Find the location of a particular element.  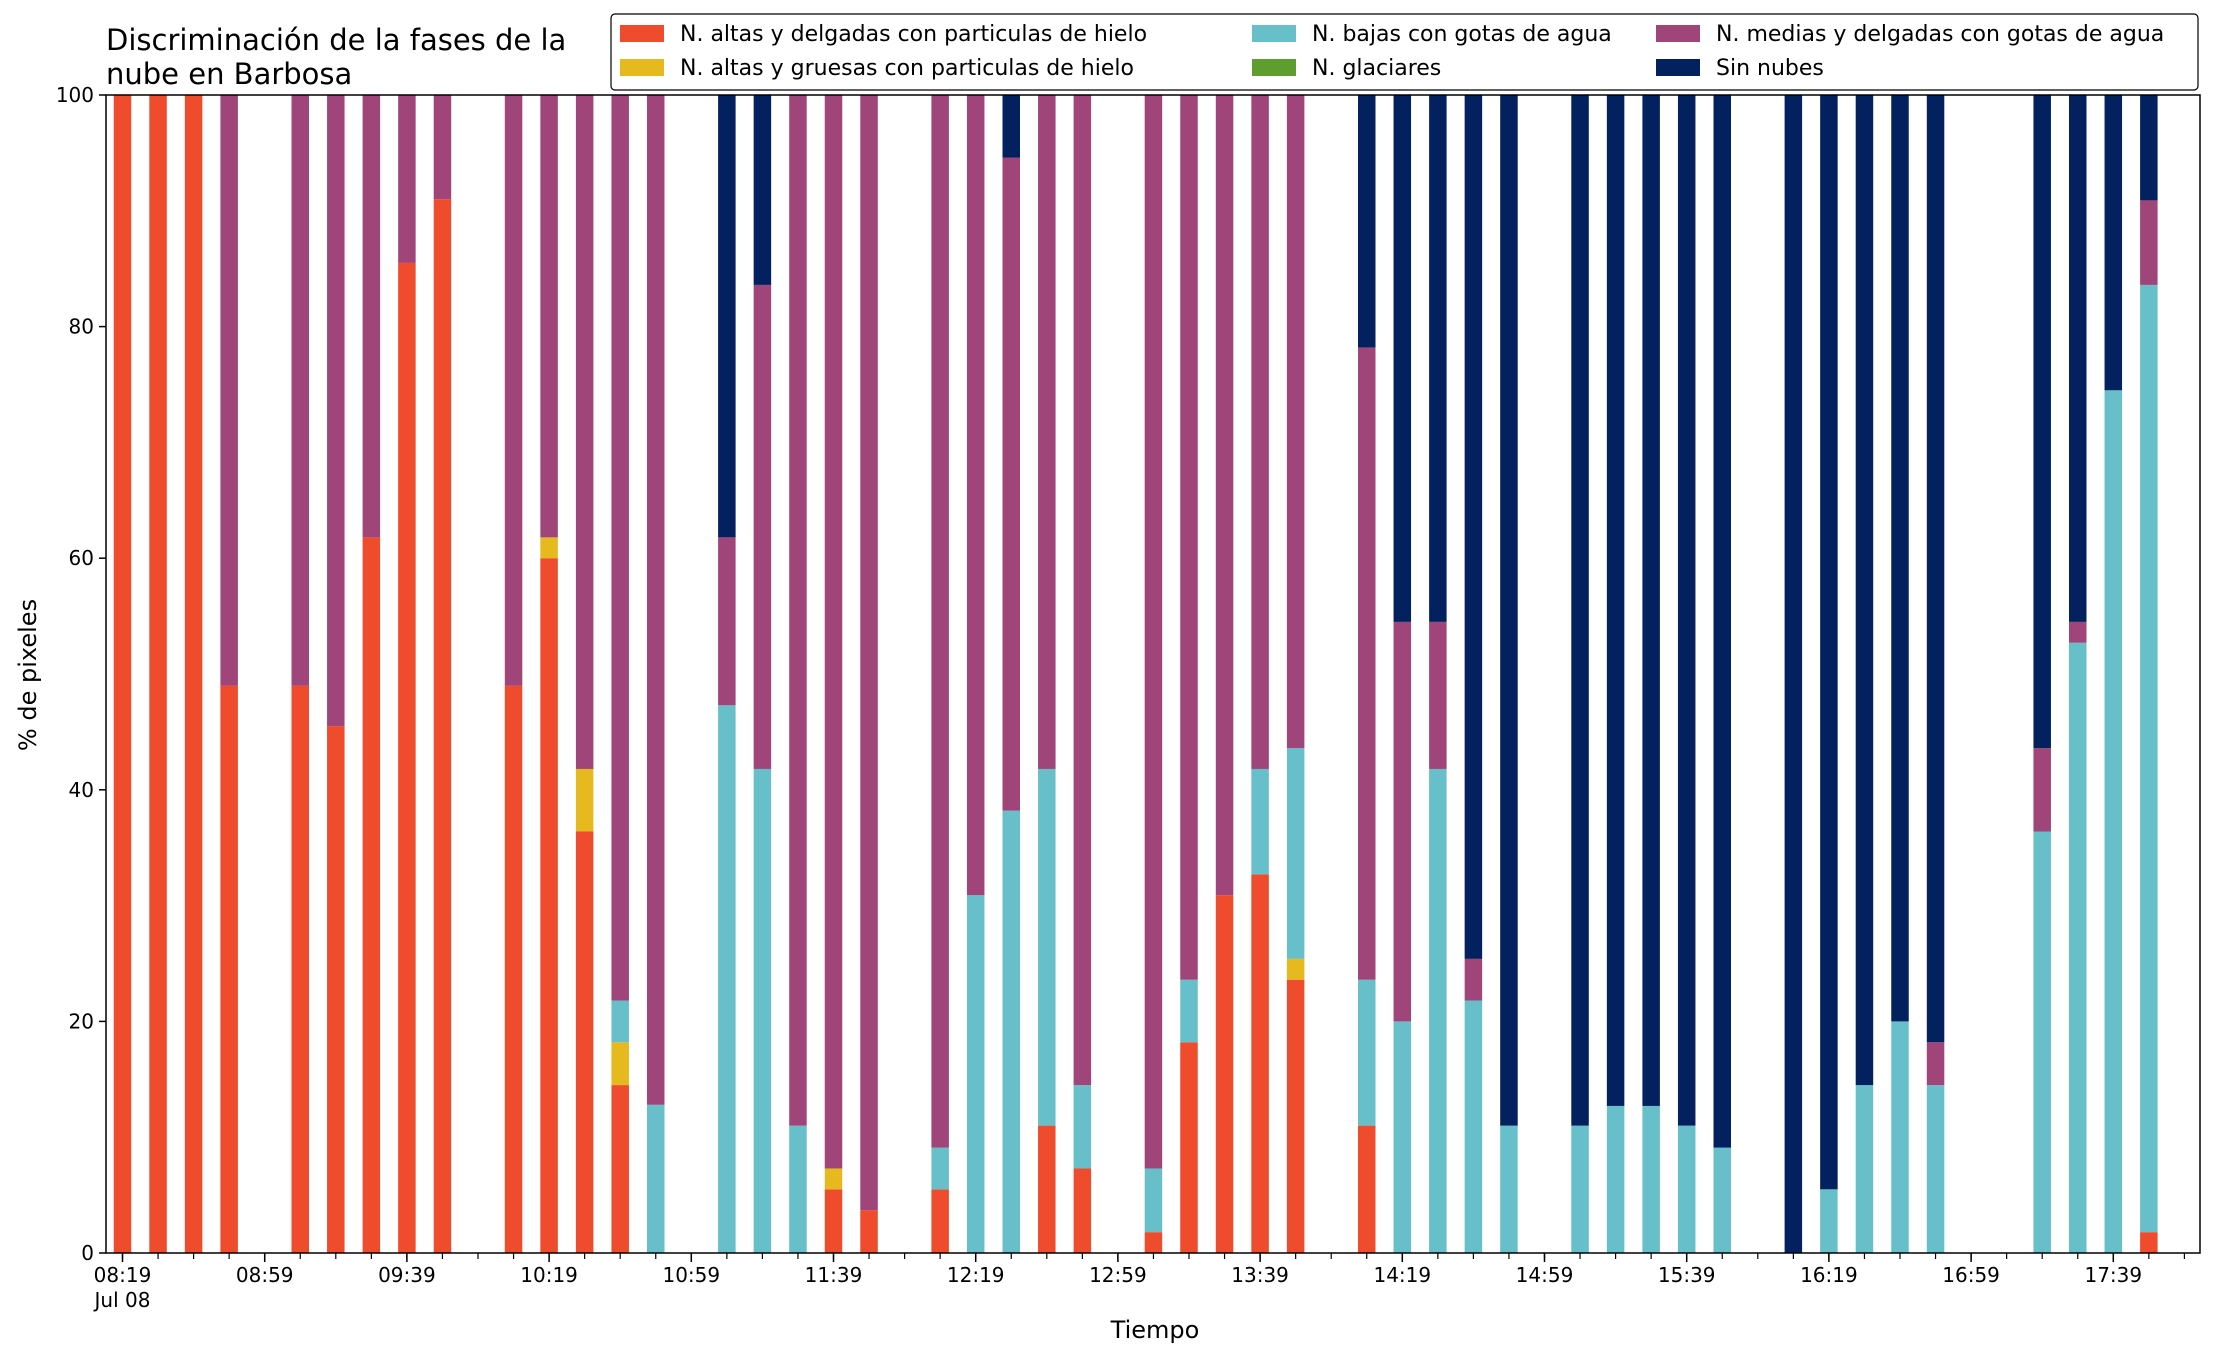

legend-swatch-bajas_agua is located at coordinates (1274, 33).